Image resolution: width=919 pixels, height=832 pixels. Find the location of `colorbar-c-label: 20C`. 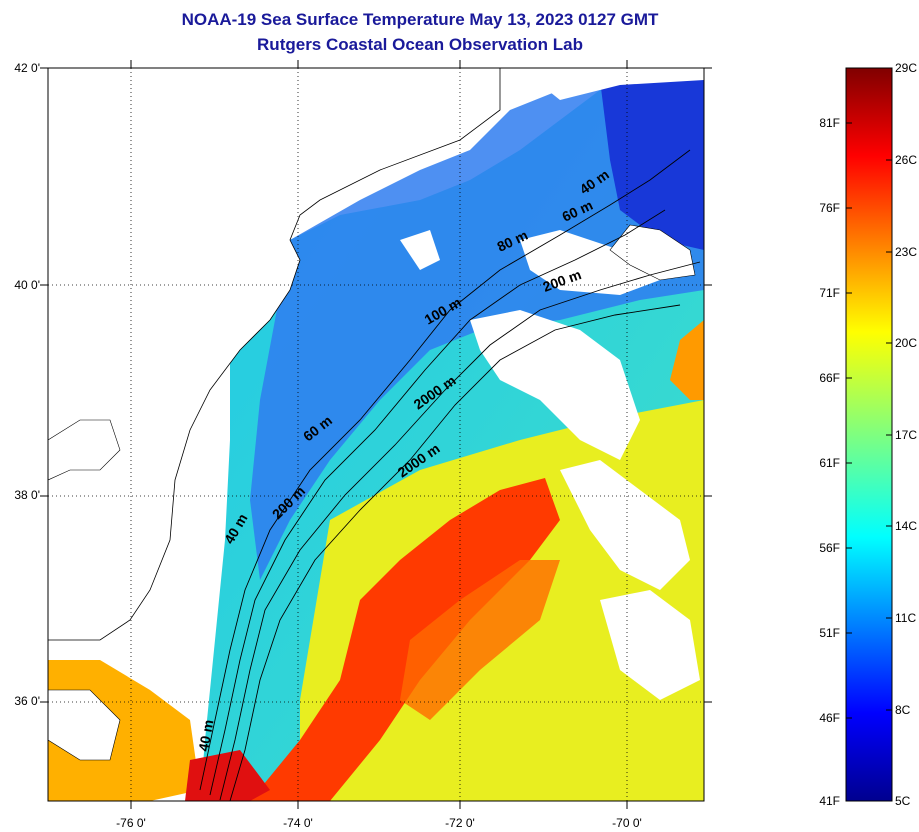

colorbar-c-label: 20C is located at coordinates (906, 343).